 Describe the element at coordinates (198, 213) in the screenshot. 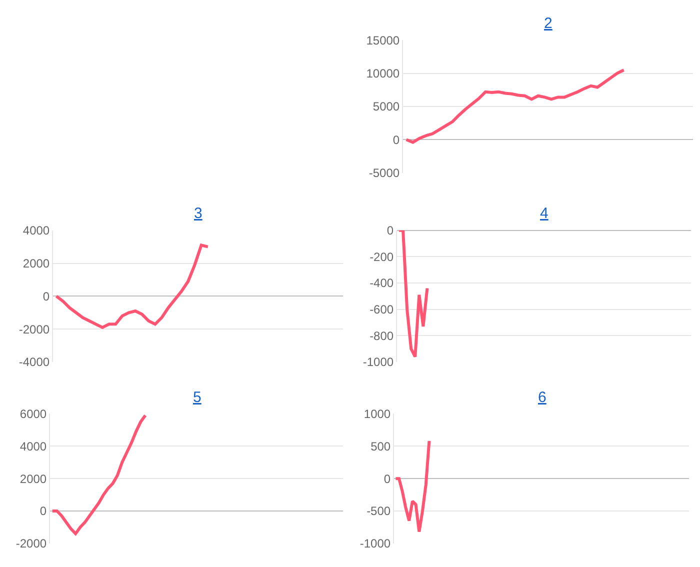

I see `chart-title: 3` at that location.